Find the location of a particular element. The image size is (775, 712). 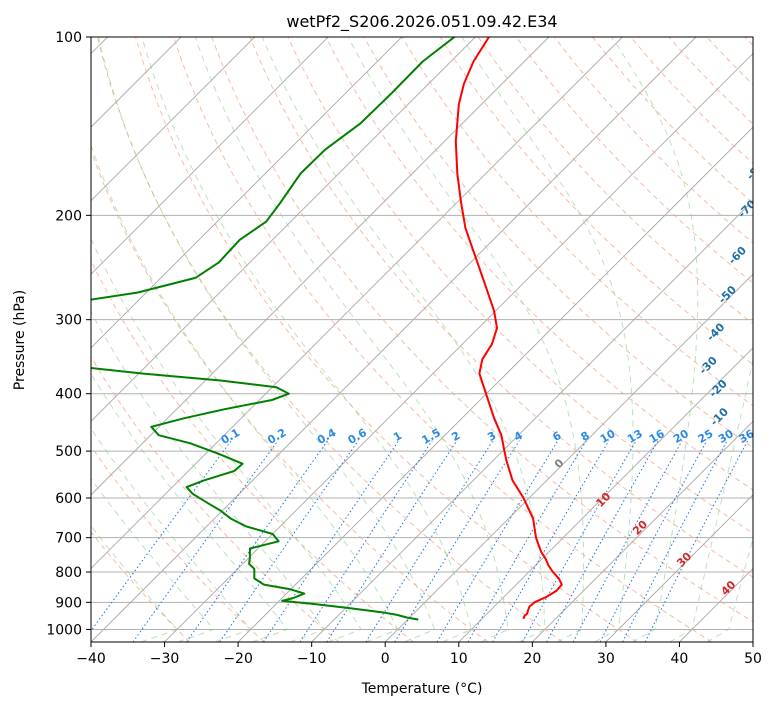

mixing-ratio-label: 0.6 is located at coordinates (358, 436).